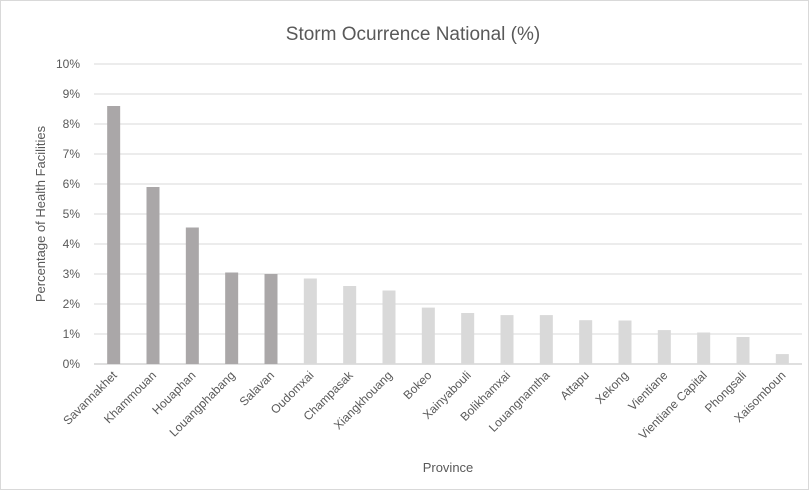 This screenshot has width=809, height=495. I want to click on bar-xekong, so click(625, 342).